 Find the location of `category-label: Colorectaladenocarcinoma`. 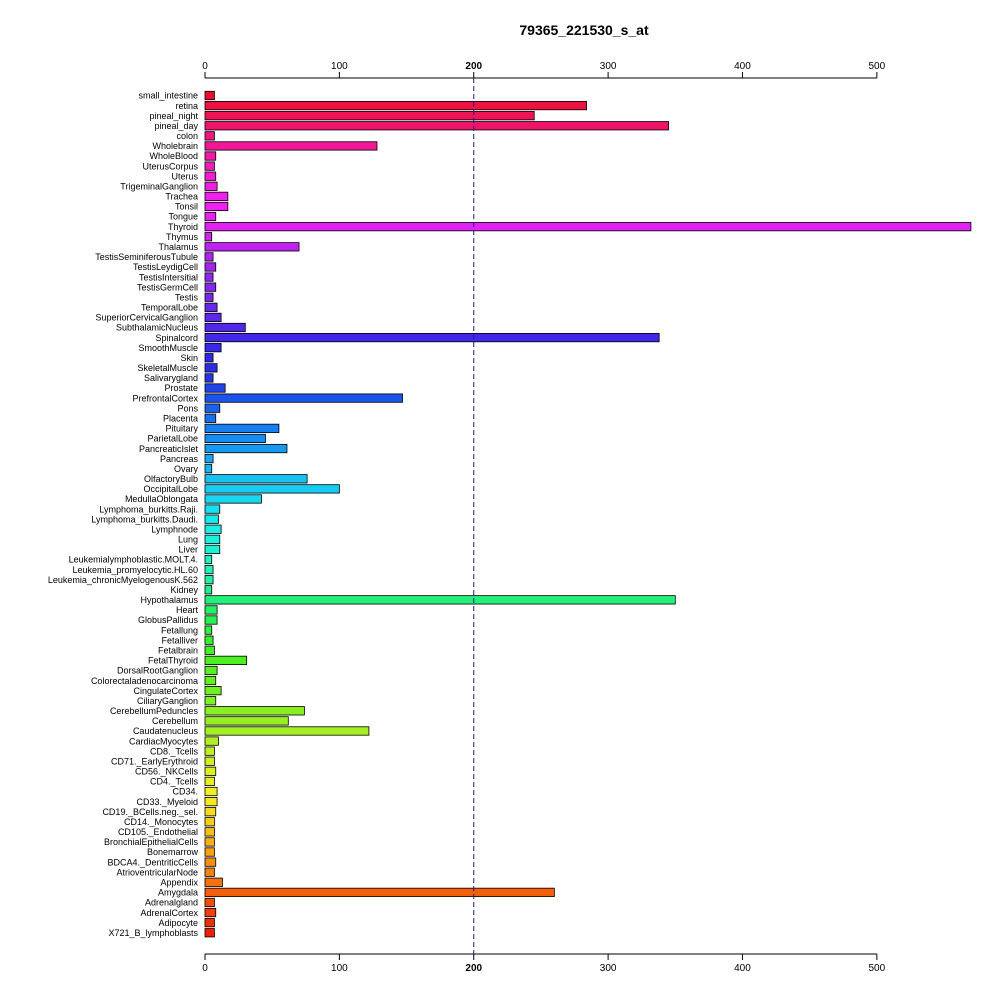

category-label: Colorectaladenocarcinoma is located at coordinates (144, 681).